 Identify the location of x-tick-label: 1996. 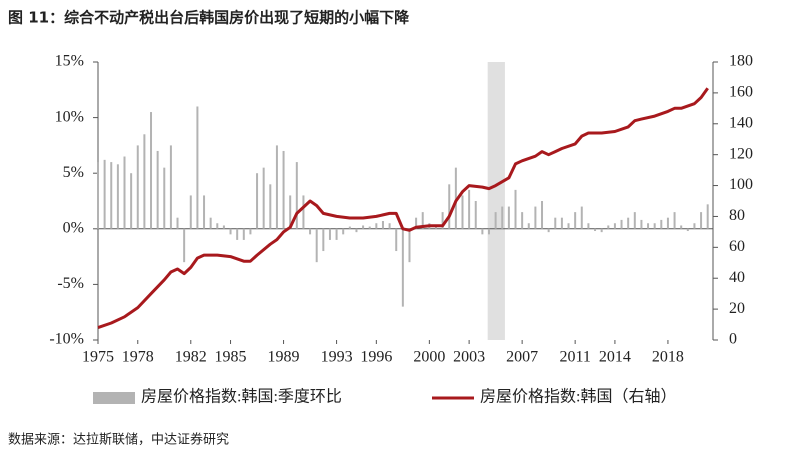
(376, 357).